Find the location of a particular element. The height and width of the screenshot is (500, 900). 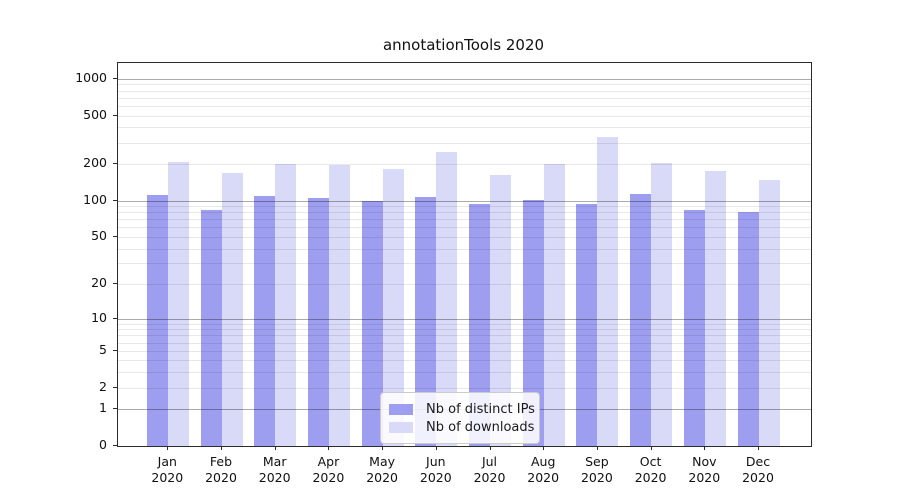

y-tick-label: 2 is located at coordinates (103, 386).